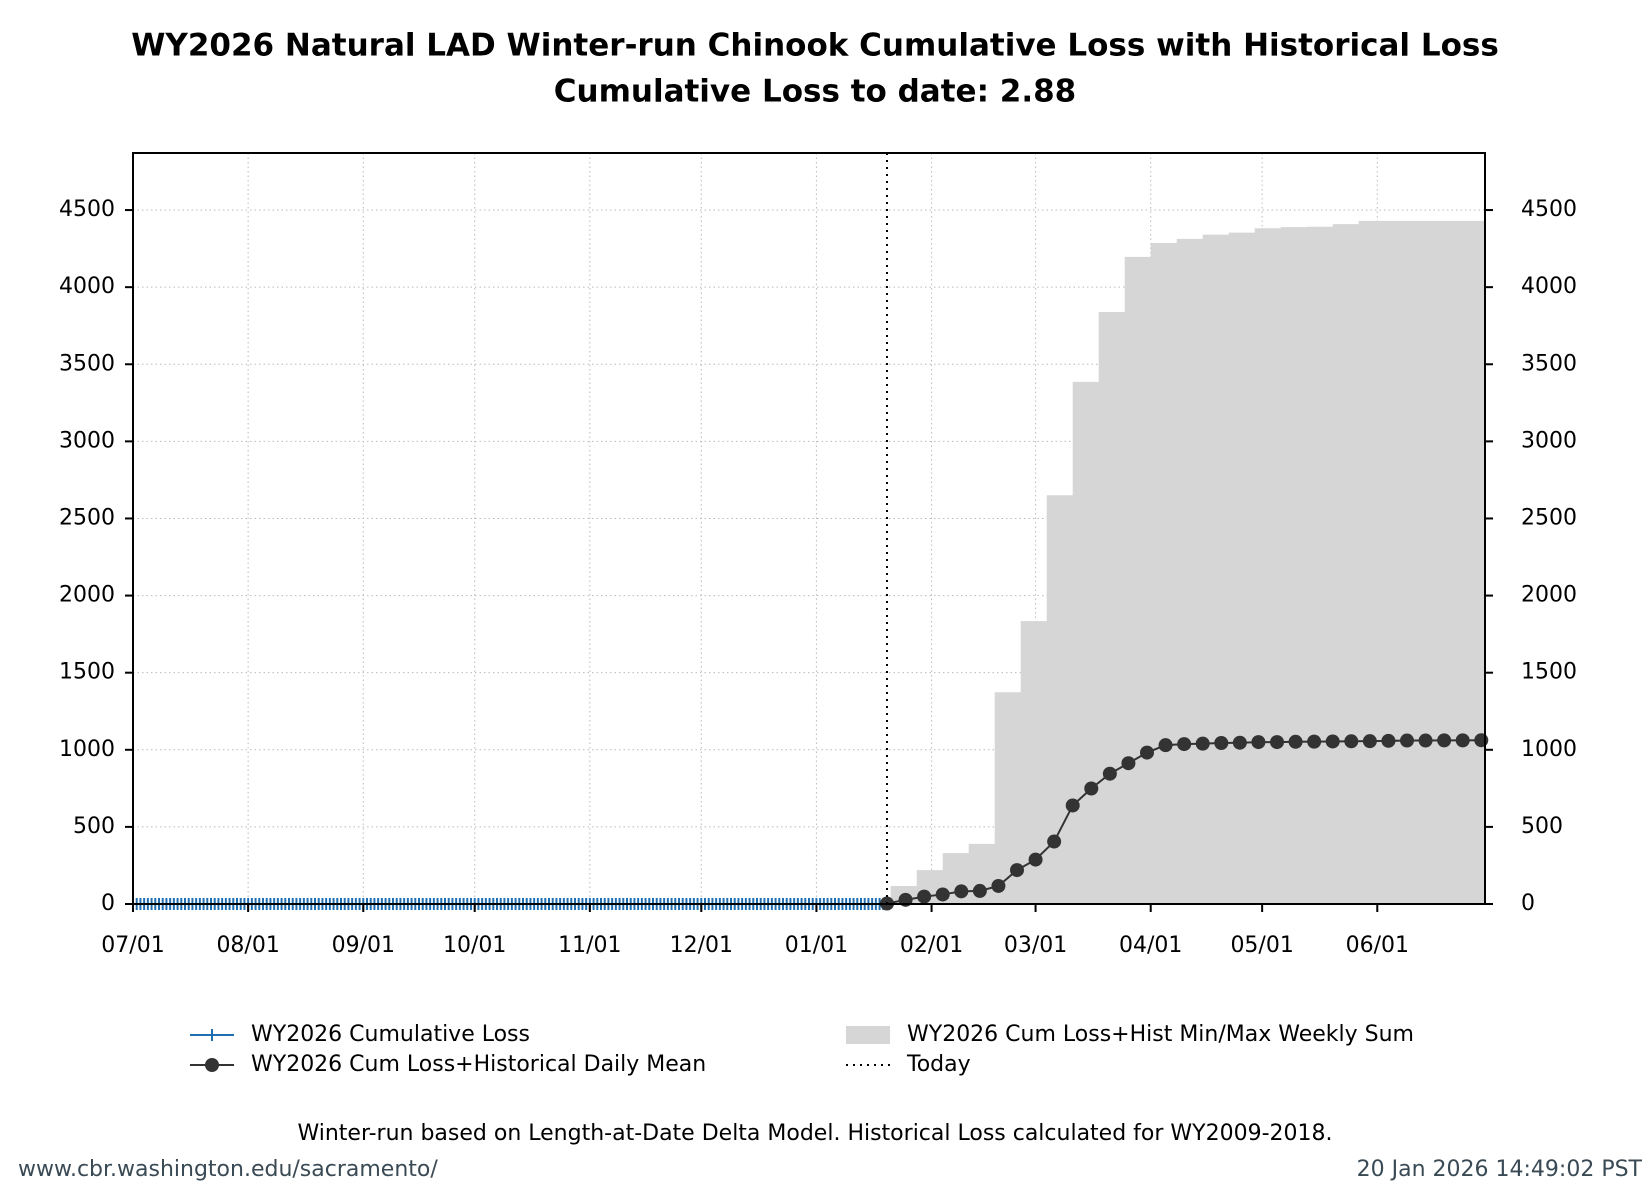 Image resolution: width=1650 pixels, height=1200 pixels. What do you see at coordinates (87, 440) in the screenshot?
I see `y-tick-label: 3000` at bounding box center [87, 440].